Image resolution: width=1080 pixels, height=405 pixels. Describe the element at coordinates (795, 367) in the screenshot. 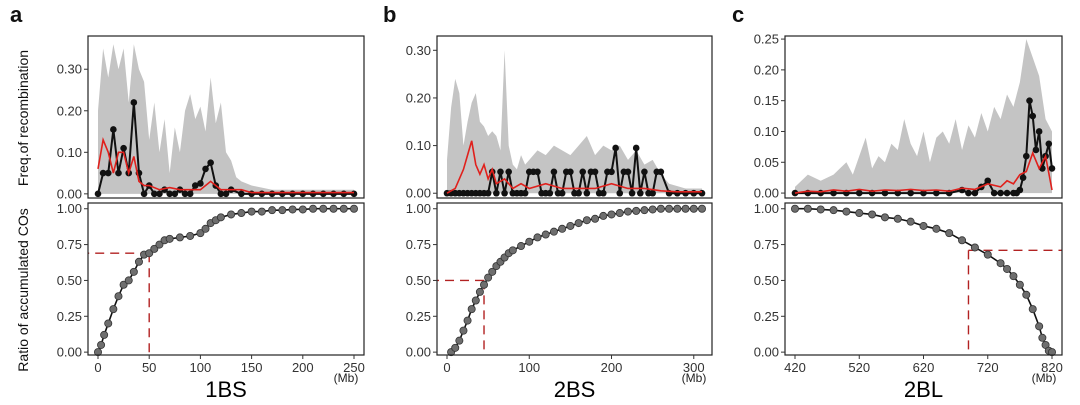

I see `x-tick-label: 420` at that location.